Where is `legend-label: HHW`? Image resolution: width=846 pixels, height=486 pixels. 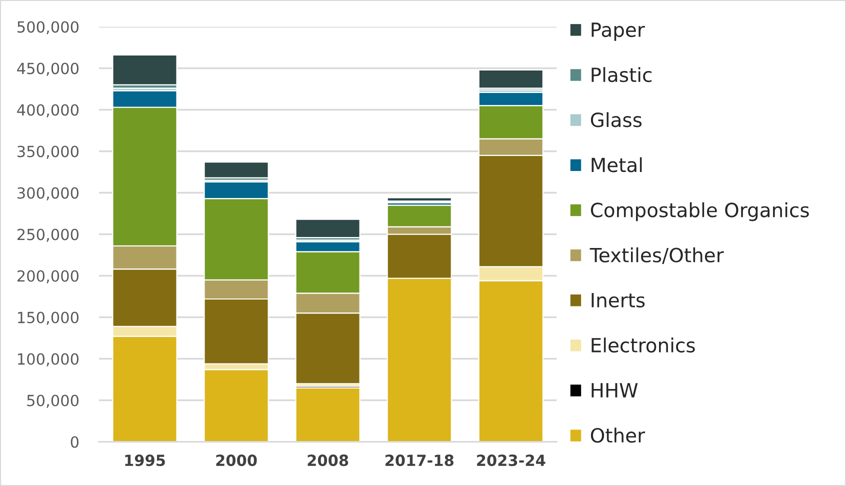
legend-label: HHW is located at coordinates (615, 390).